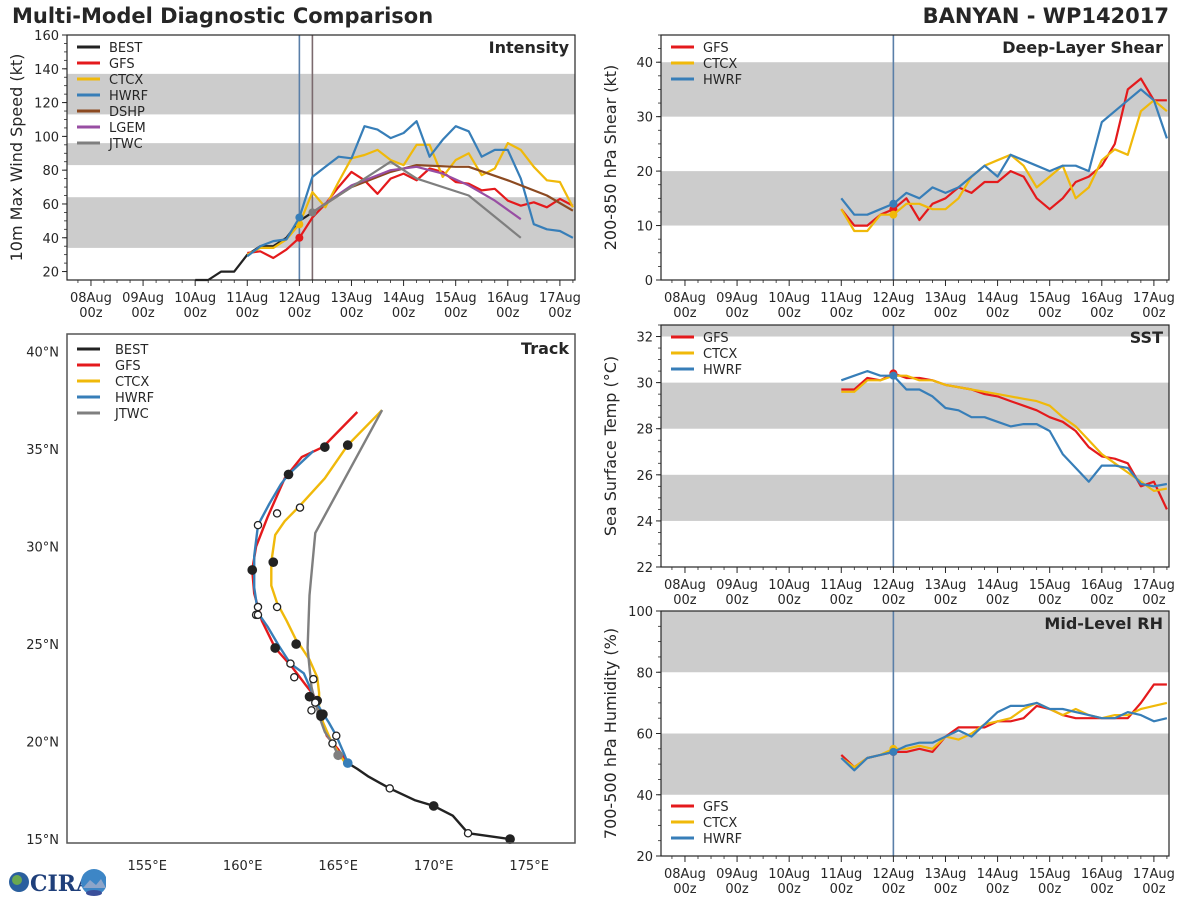 The height and width of the screenshot is (900, 1200). What do you see at coordinates (42, 353) in the screenshot?
I see `lat-tick-label: 40°N` at bounding box center [42, 353].